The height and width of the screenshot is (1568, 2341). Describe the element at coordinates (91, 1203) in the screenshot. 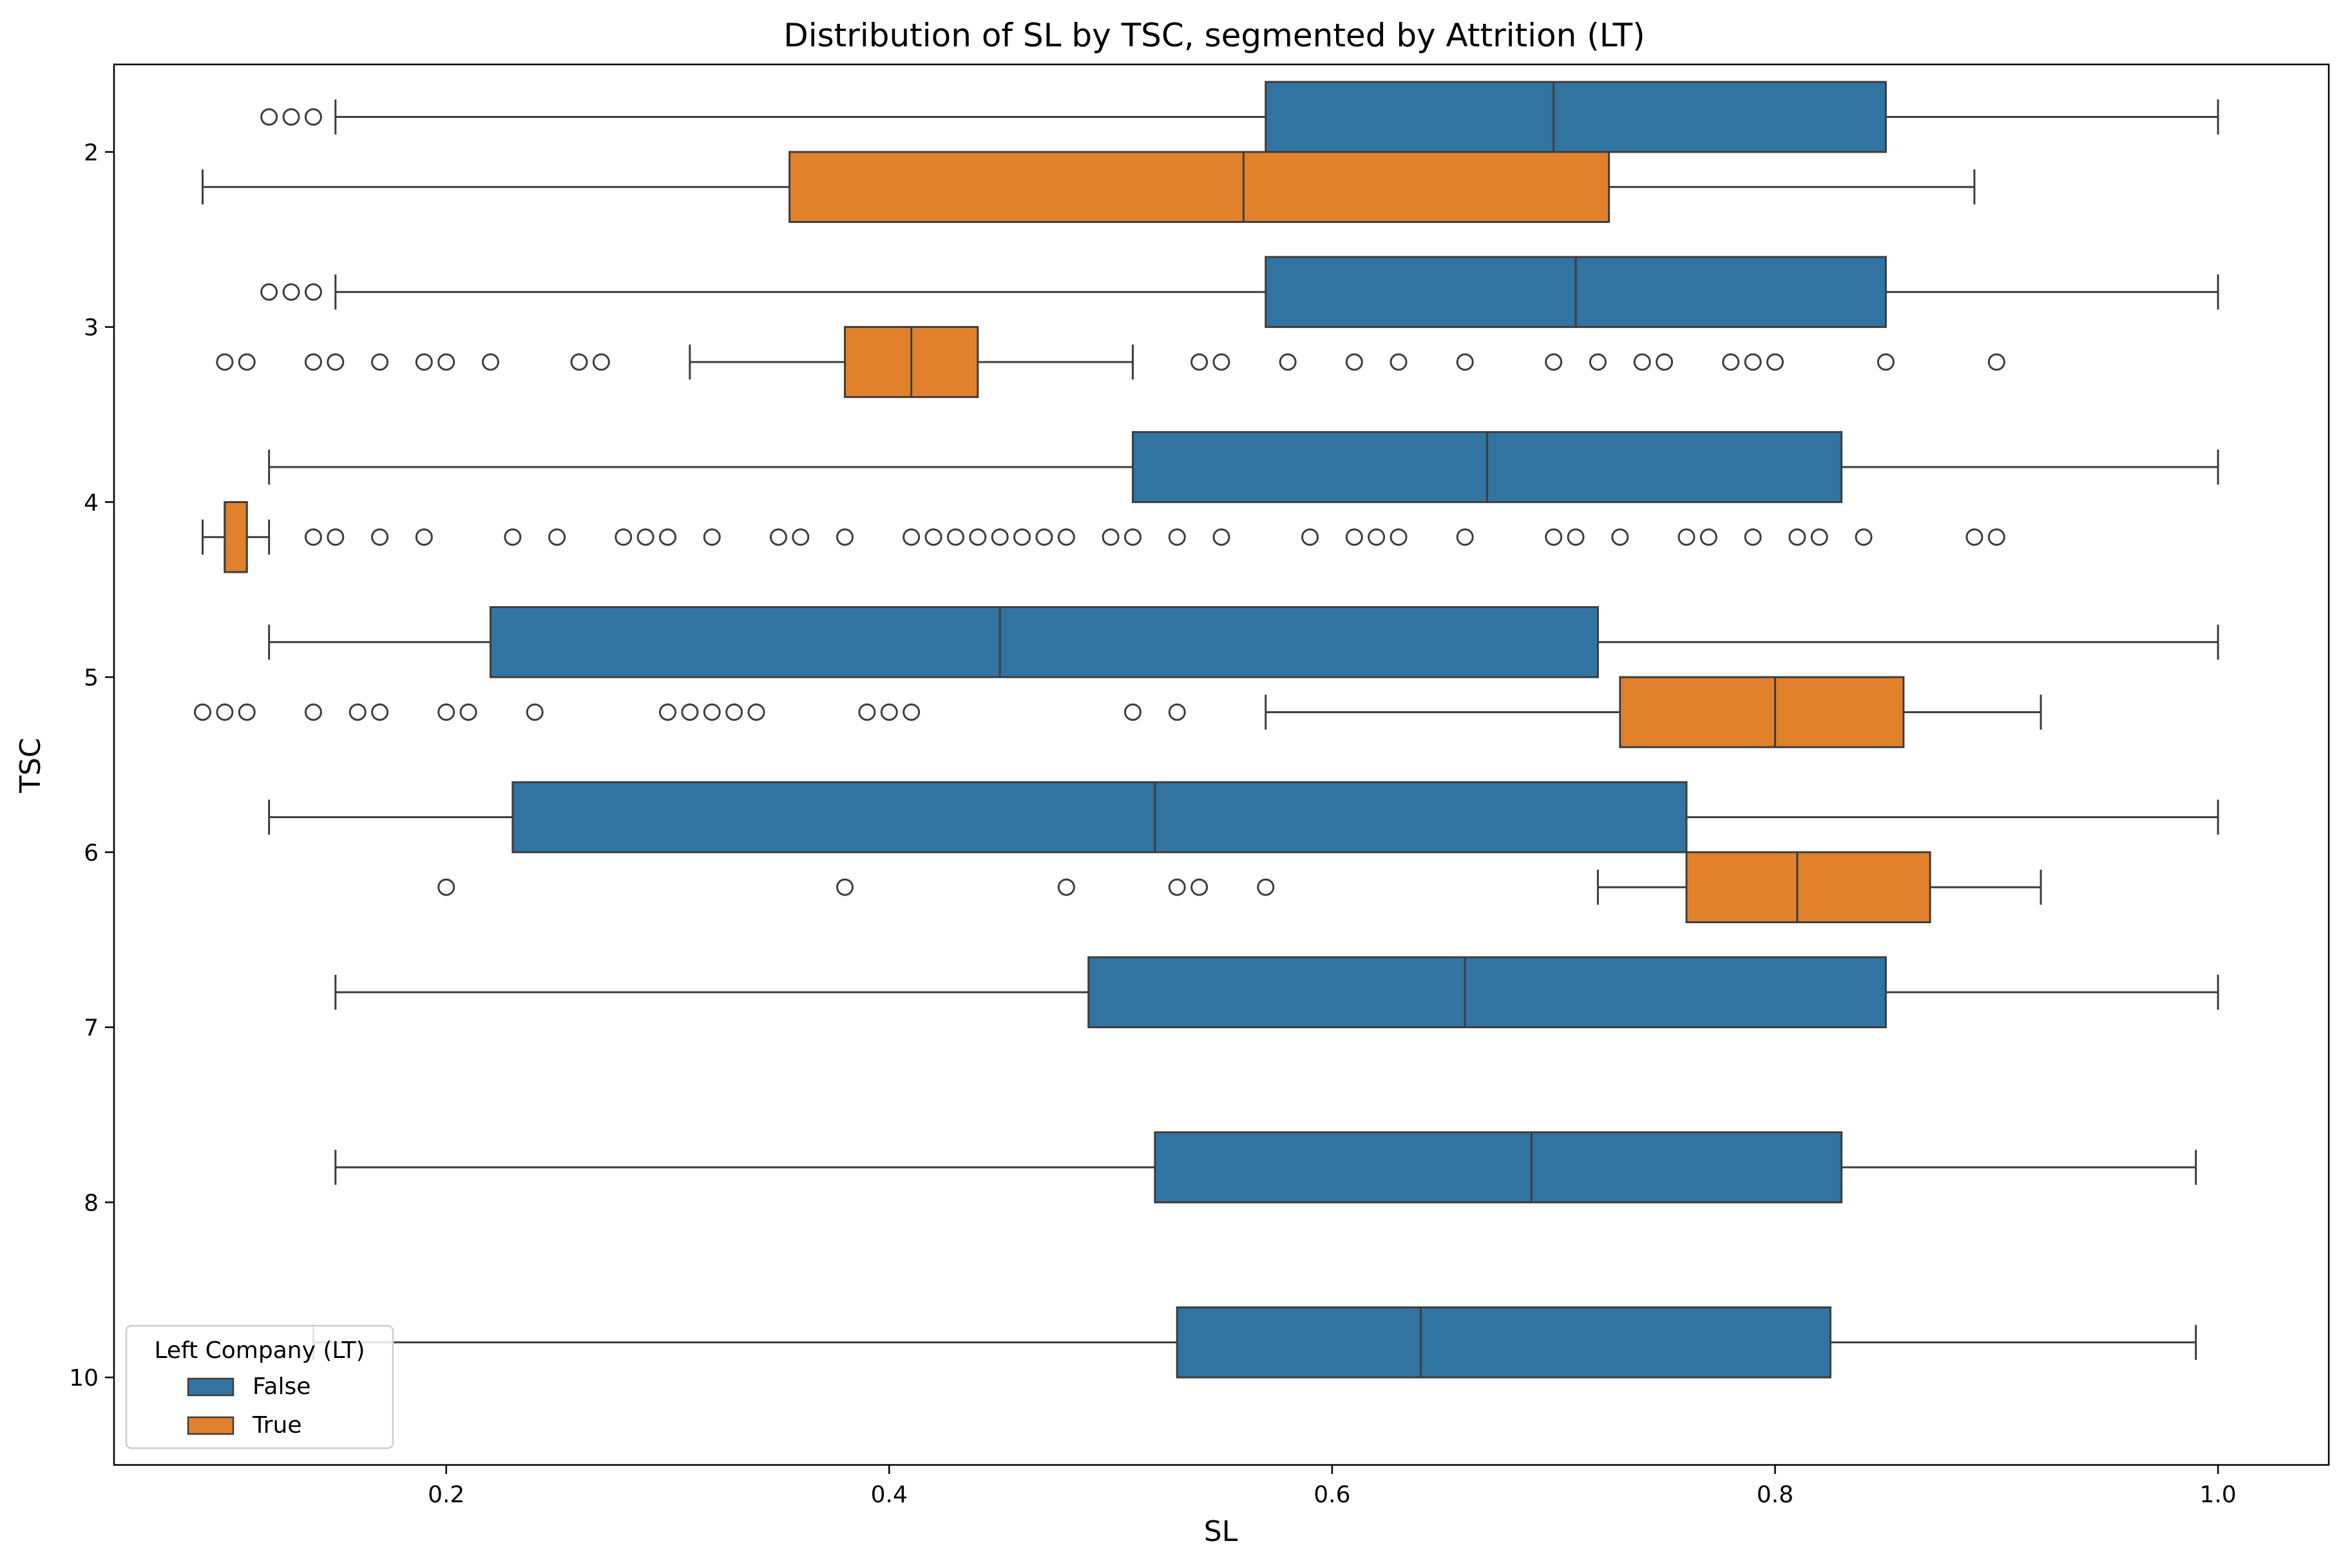

I see `y-tick-label: 8` at that location.